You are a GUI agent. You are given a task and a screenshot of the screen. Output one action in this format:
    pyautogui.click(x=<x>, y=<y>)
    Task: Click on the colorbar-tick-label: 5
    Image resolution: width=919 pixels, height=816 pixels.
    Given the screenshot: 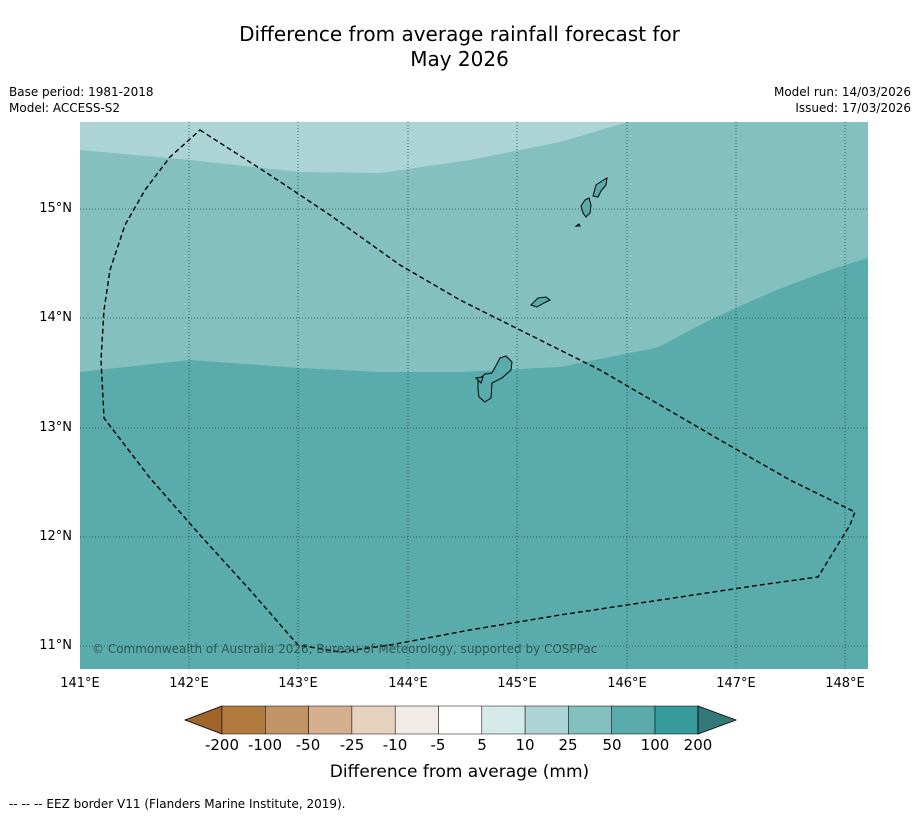 What is the action you would take?
    pyautogui.click(x=482, y=745)
    